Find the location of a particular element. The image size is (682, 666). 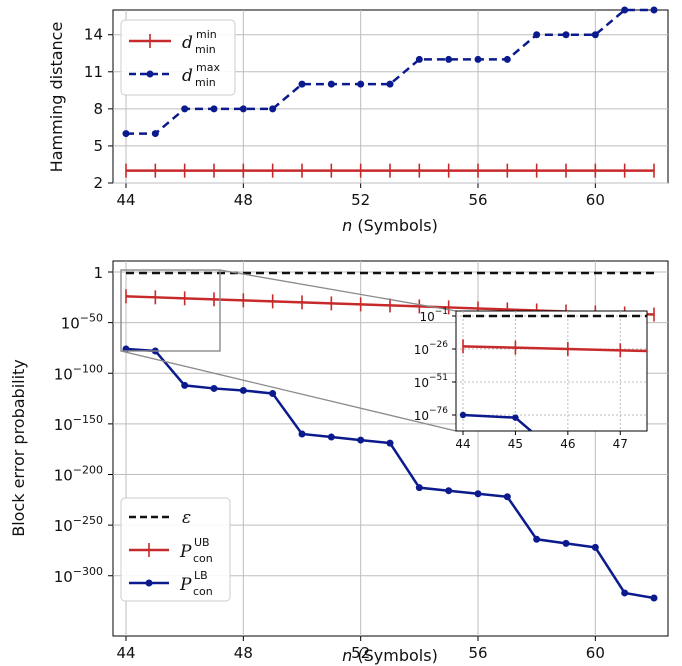

top-y-tick-label: 14 is located at coordinates (93, 35).